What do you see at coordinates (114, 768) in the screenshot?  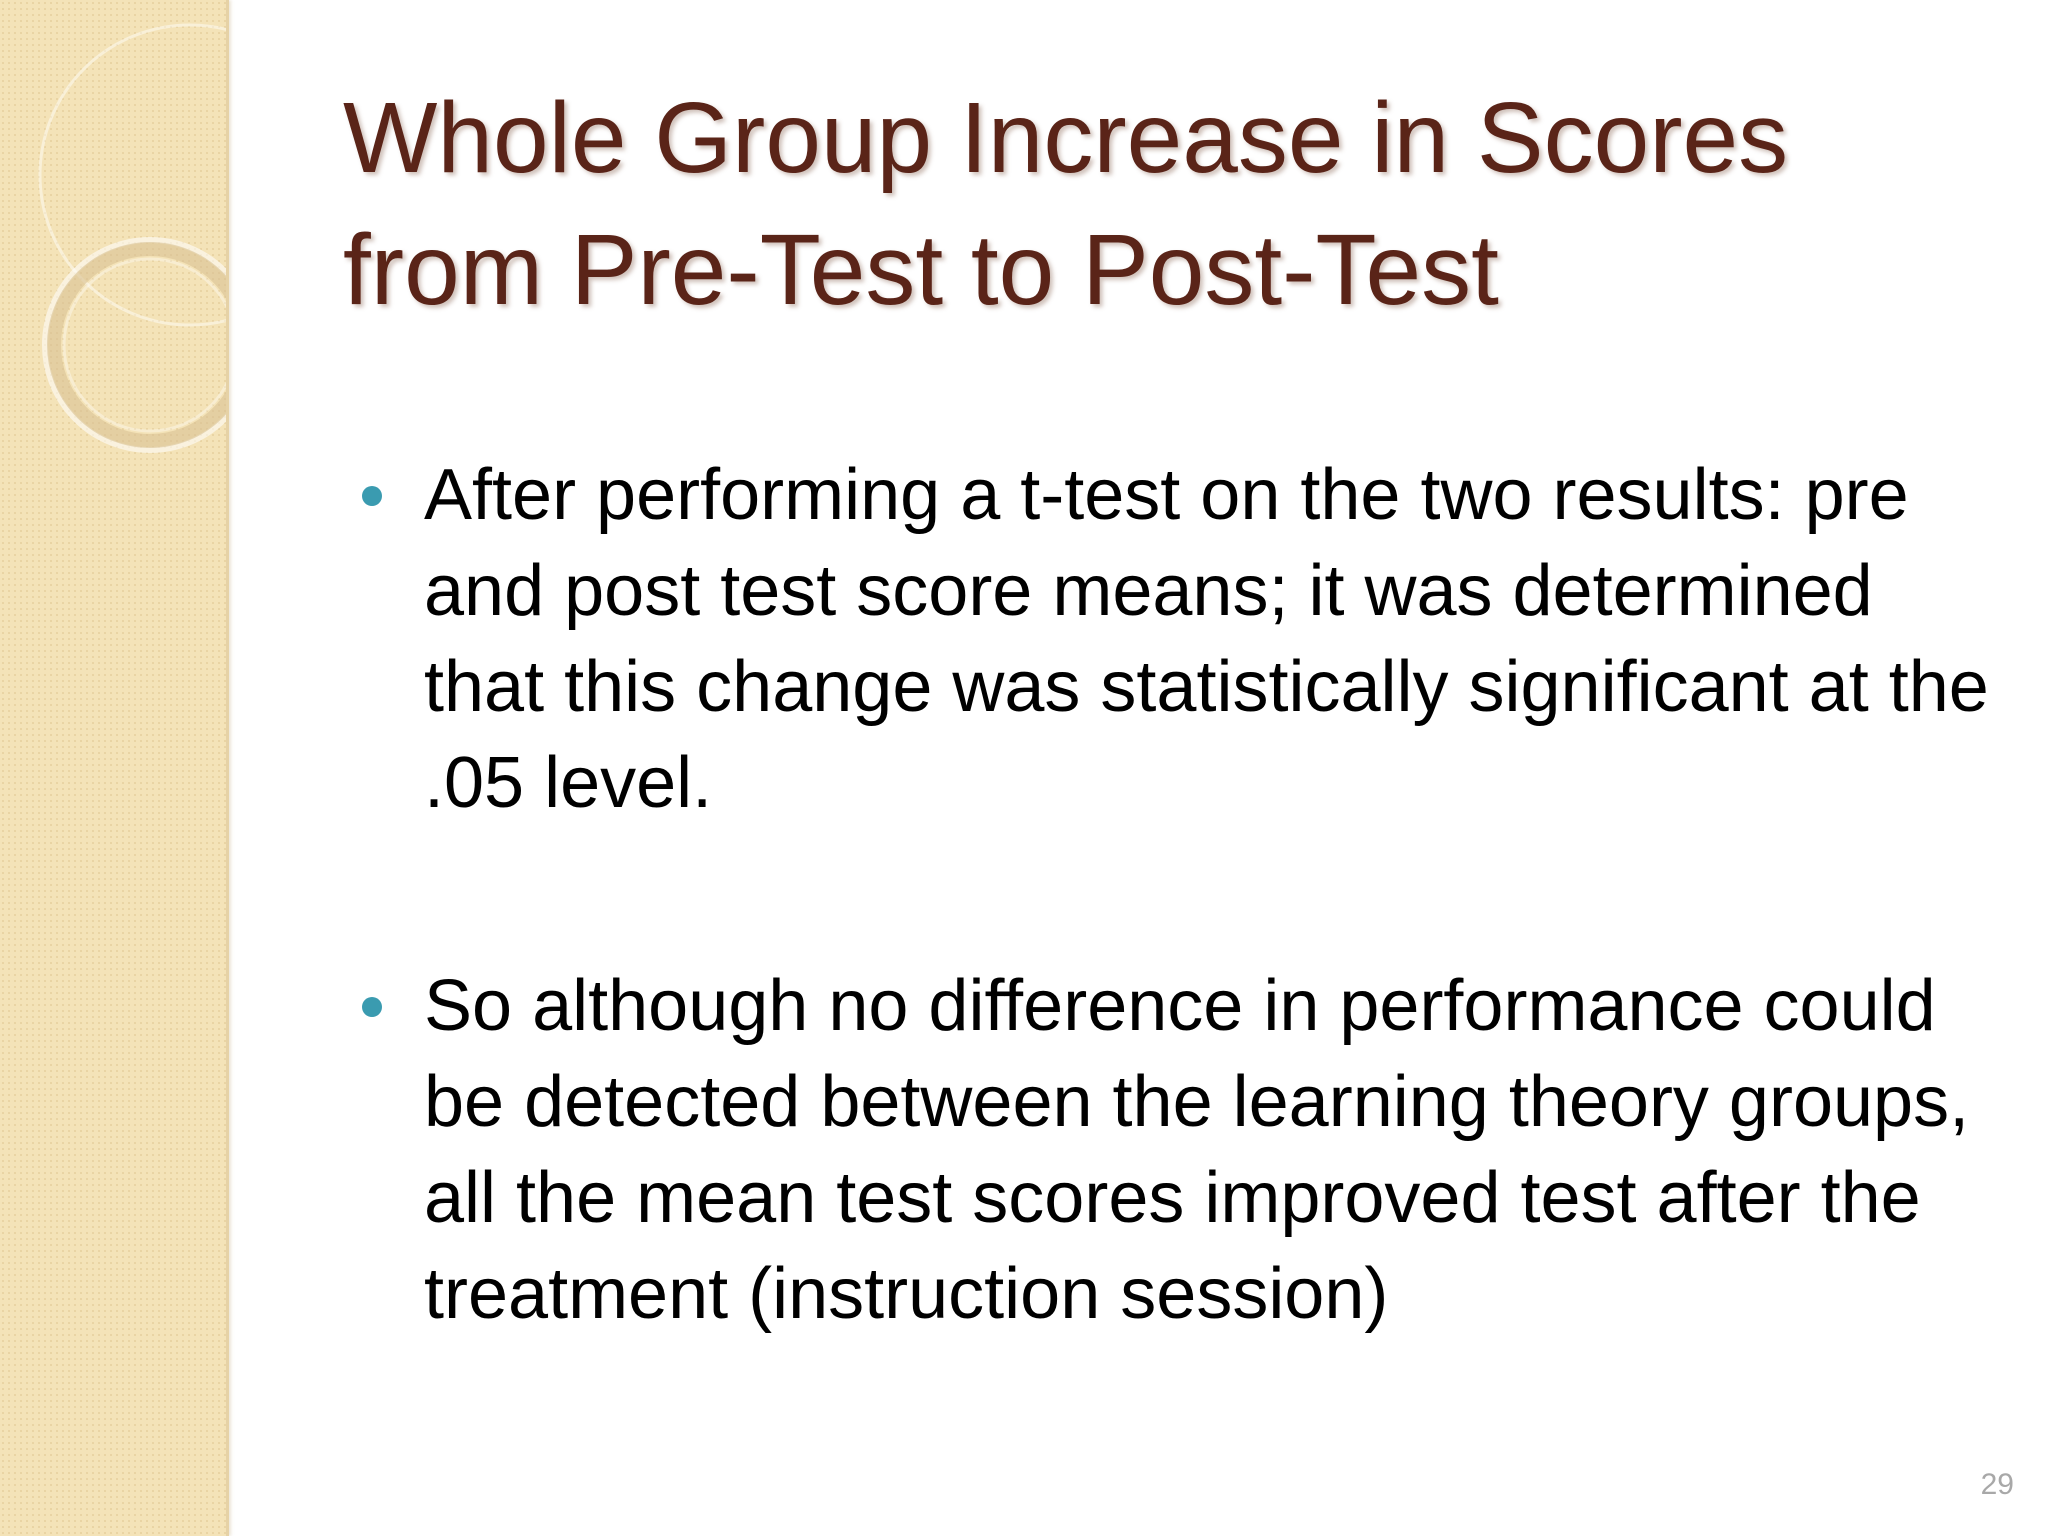 I see `decorative-sidebar` at bounding box center [114, 768].